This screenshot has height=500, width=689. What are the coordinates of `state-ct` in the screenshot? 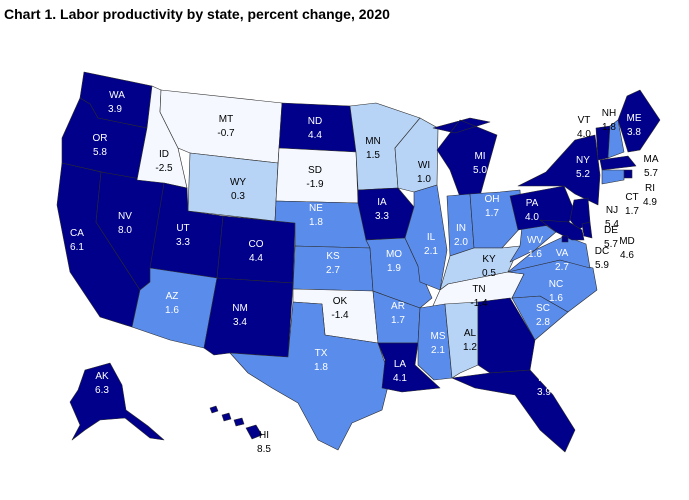 It's located at (613, 177).